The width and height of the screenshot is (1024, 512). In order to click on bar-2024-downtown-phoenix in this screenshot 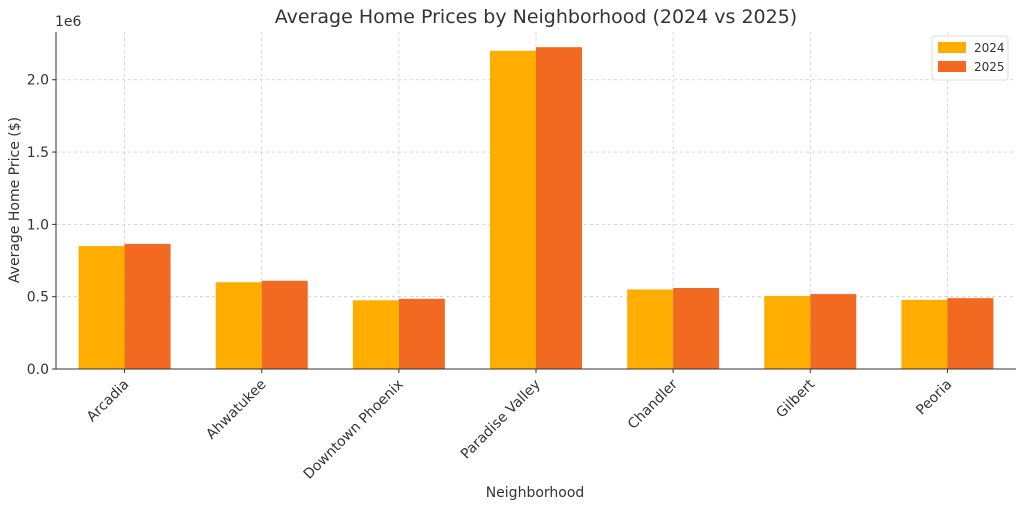, I will do `click(375, 334)`.